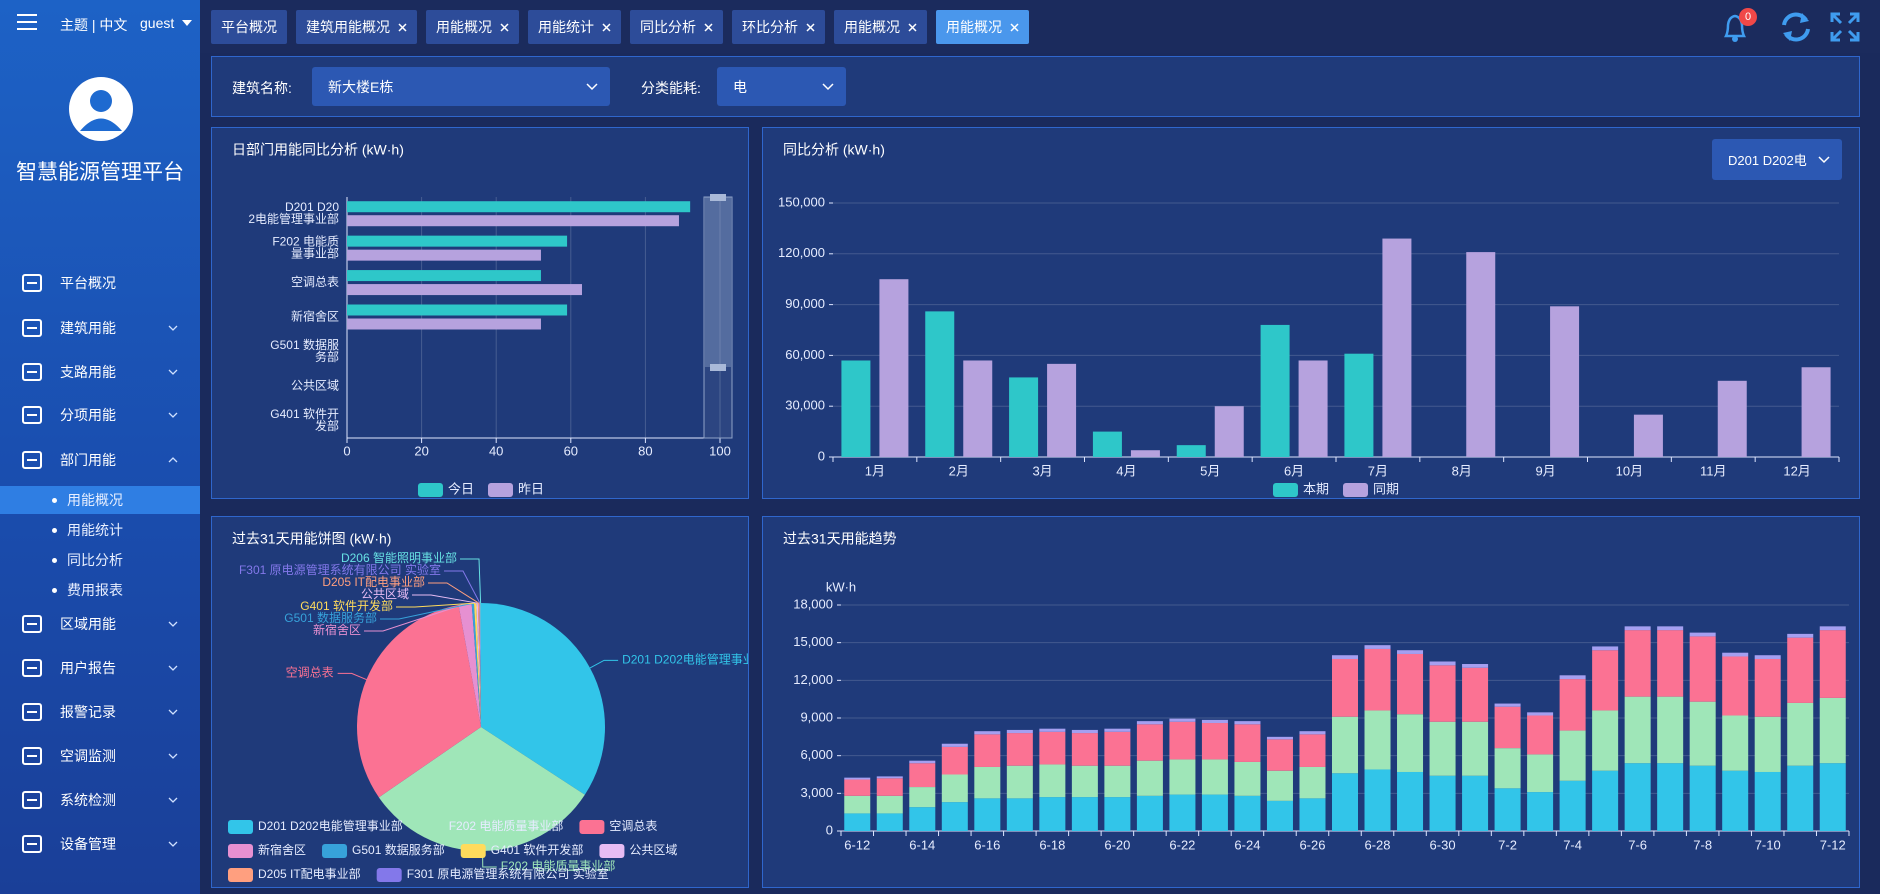  I want to click on y-tick-label: 0, so click(829, 829).